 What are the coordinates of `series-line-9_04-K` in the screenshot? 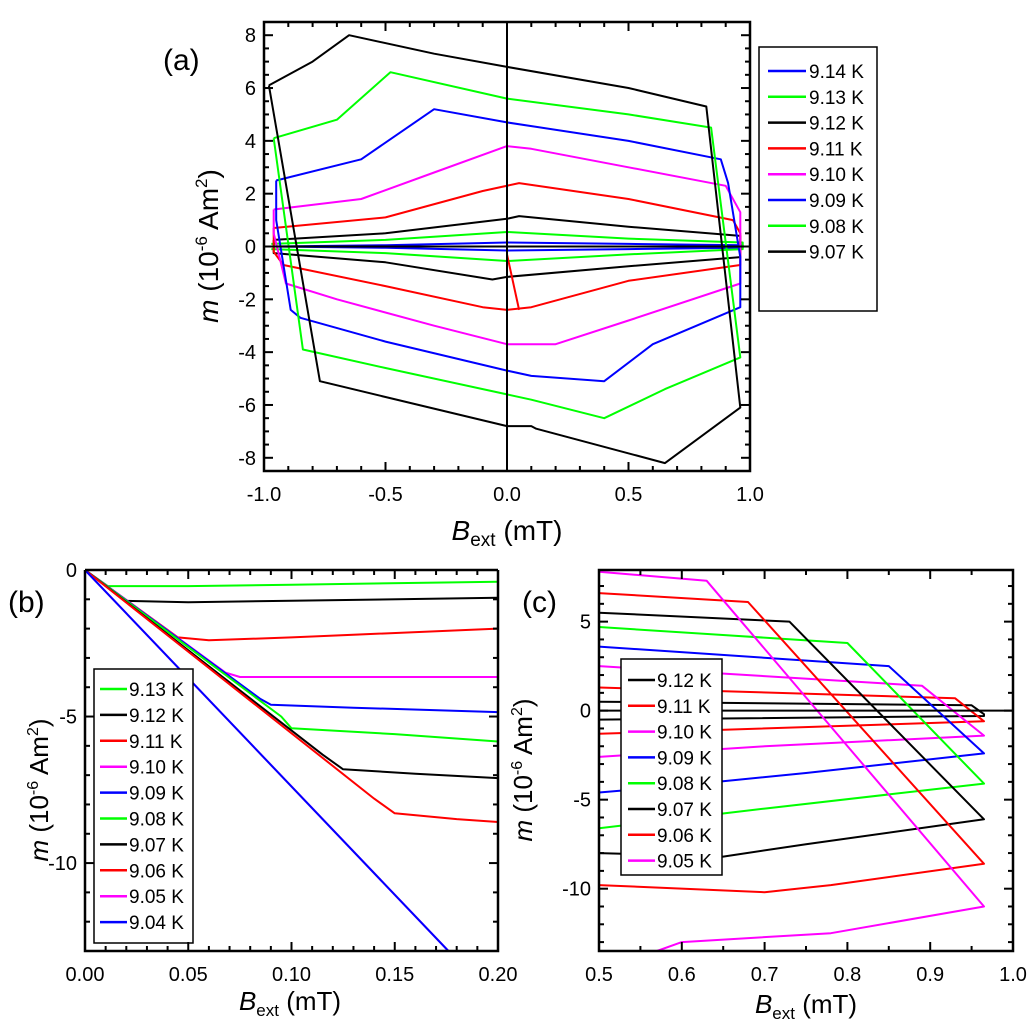 It's located at (267, 760).